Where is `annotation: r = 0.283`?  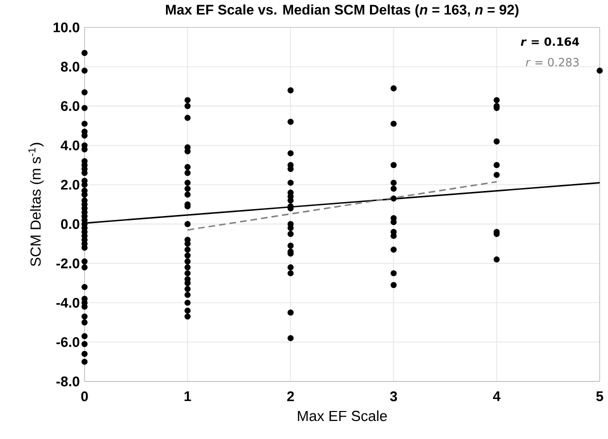
annotation: r = 0.283 is located at coordinates (552, 62).